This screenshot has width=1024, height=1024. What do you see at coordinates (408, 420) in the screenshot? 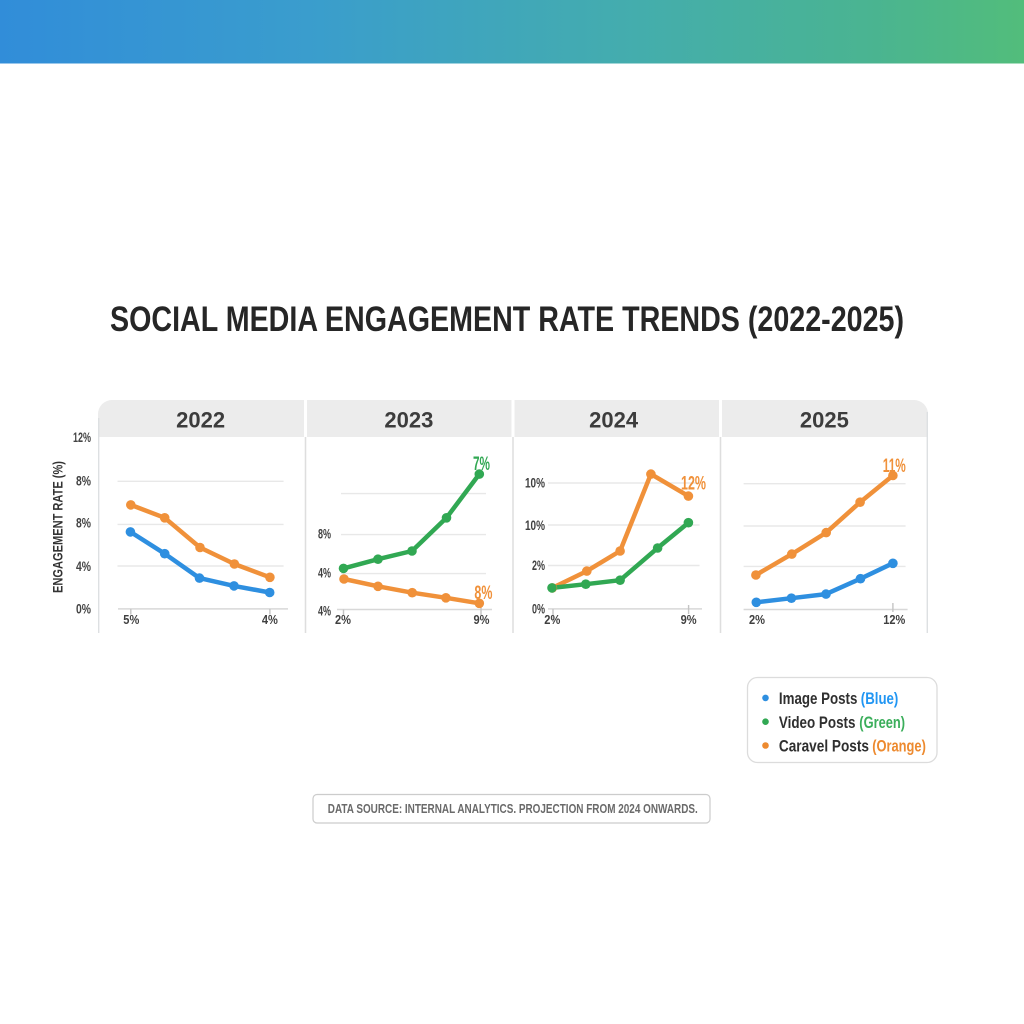
I see `svg-text: 2023` at bounding box center [408, 420].